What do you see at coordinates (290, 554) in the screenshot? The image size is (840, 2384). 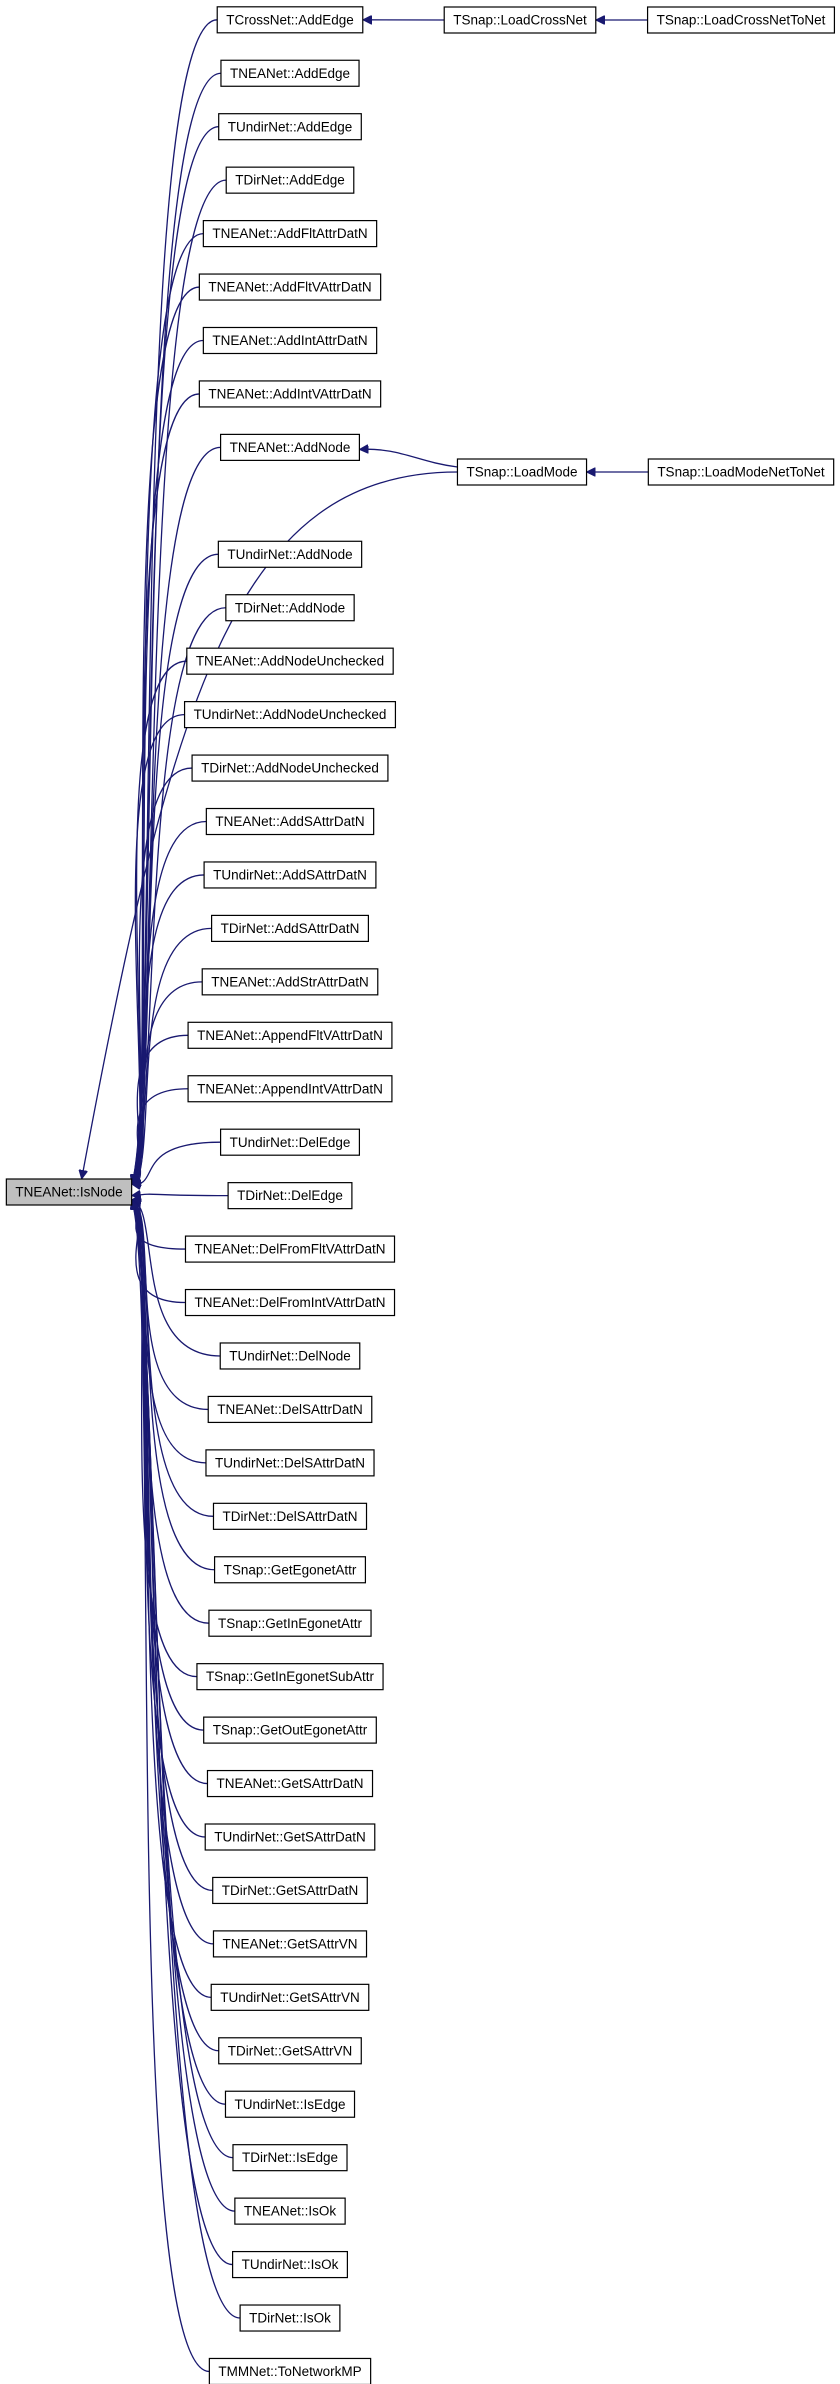 I see `node: TUndirNet::AddNode` at bounding box center [290, 554].